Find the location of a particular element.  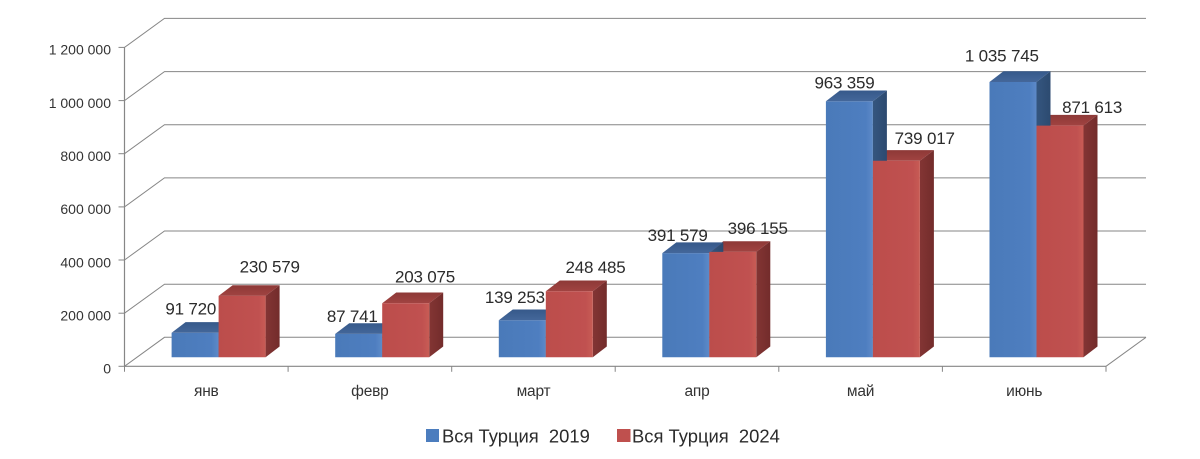

svg-text: май is located at coordinates (860, 391).